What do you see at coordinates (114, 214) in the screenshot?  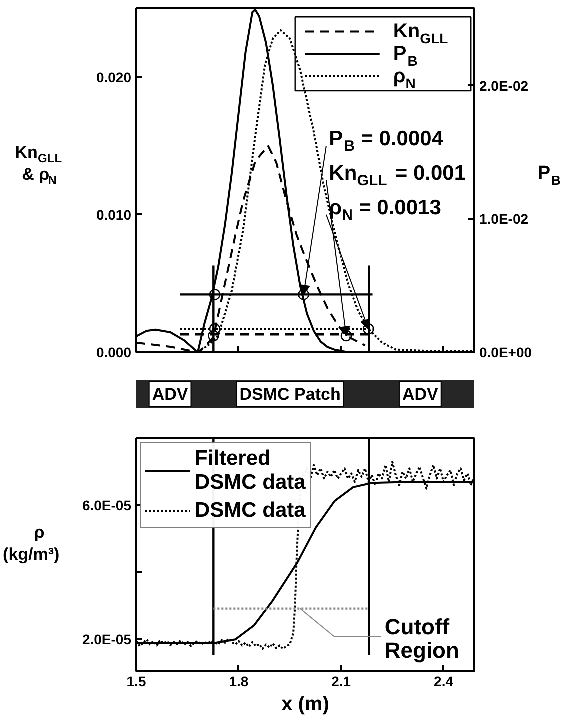 I see `y-tick-label: 0.010` at bounding box center [114, 214].